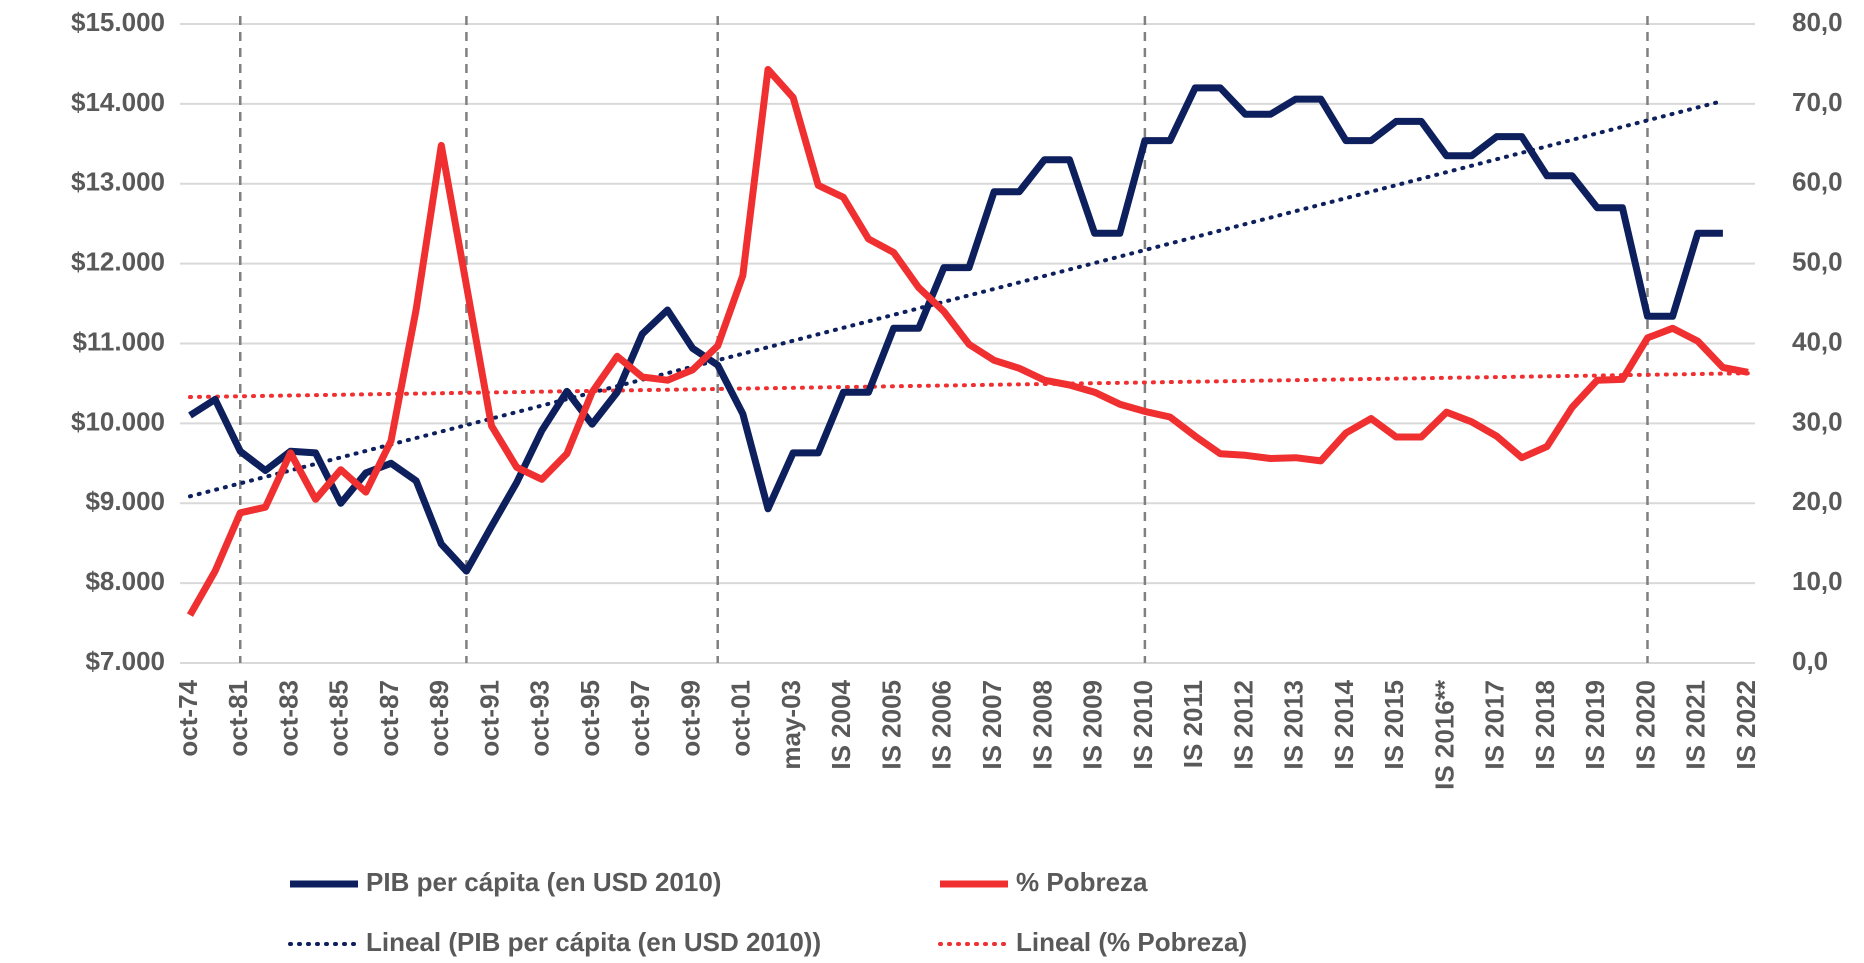  I want to click on y2-tick-label: 70,0, so click(1817, 102).